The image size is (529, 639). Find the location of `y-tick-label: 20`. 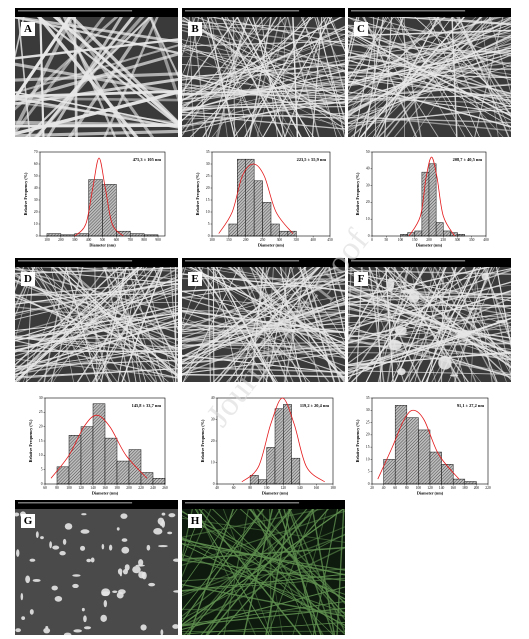

y-tick-label: 20 is located at coordinates (368, 202).